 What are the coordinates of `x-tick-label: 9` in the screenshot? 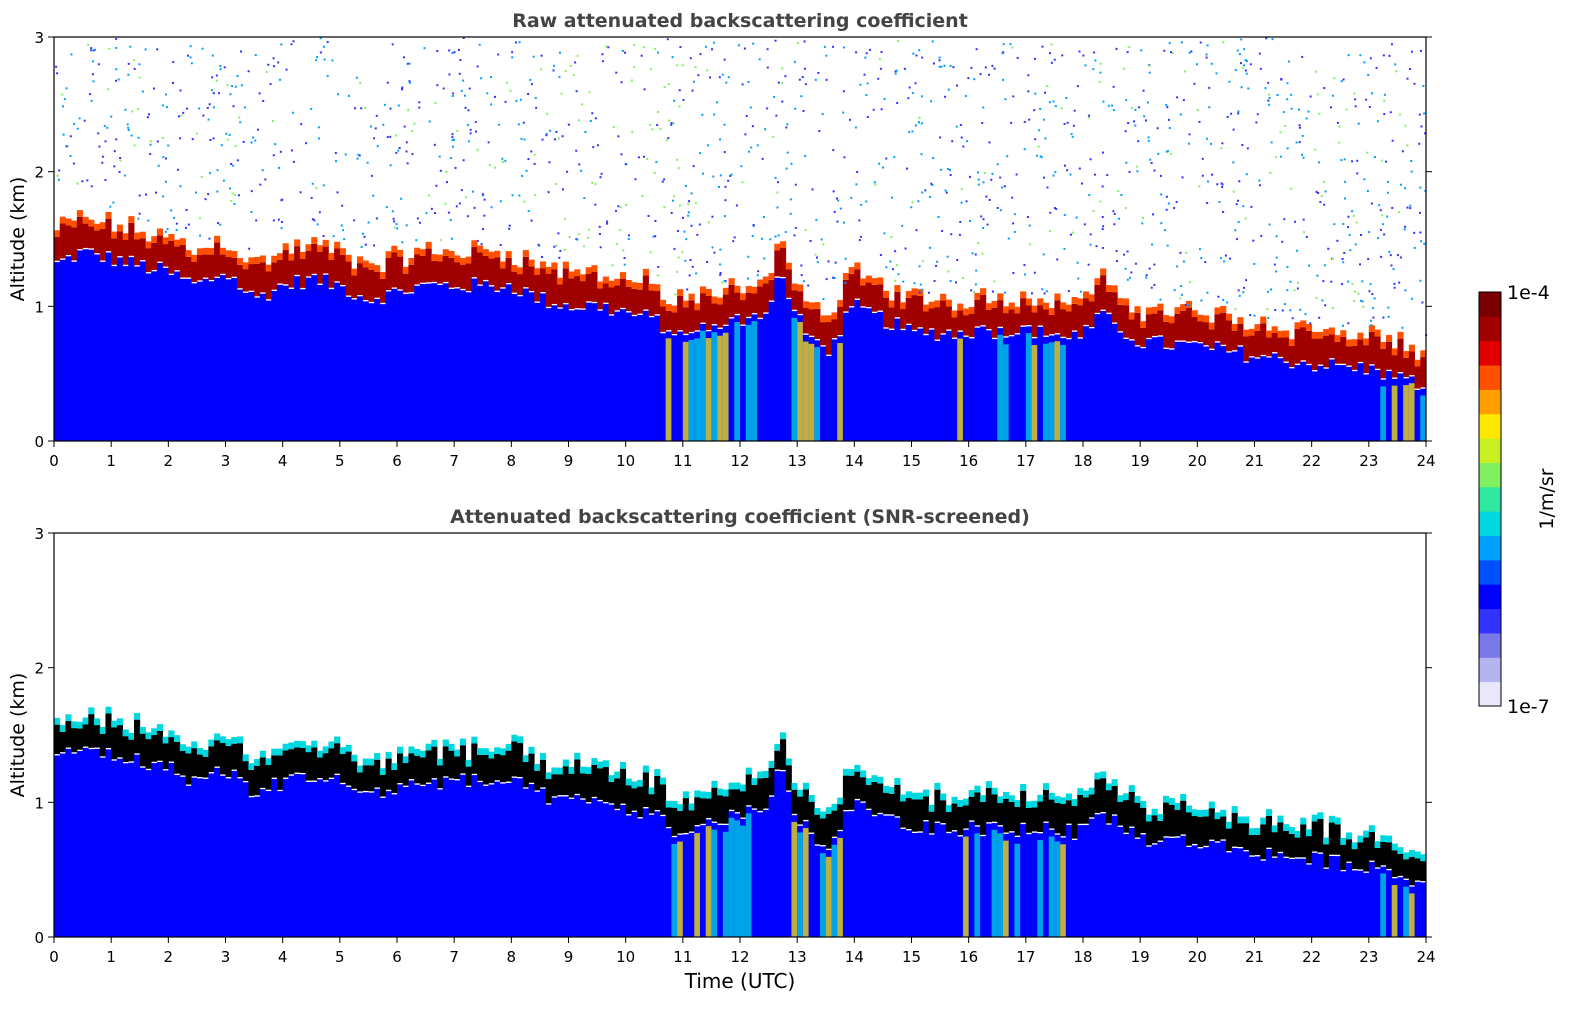 It's located at (569, 461).